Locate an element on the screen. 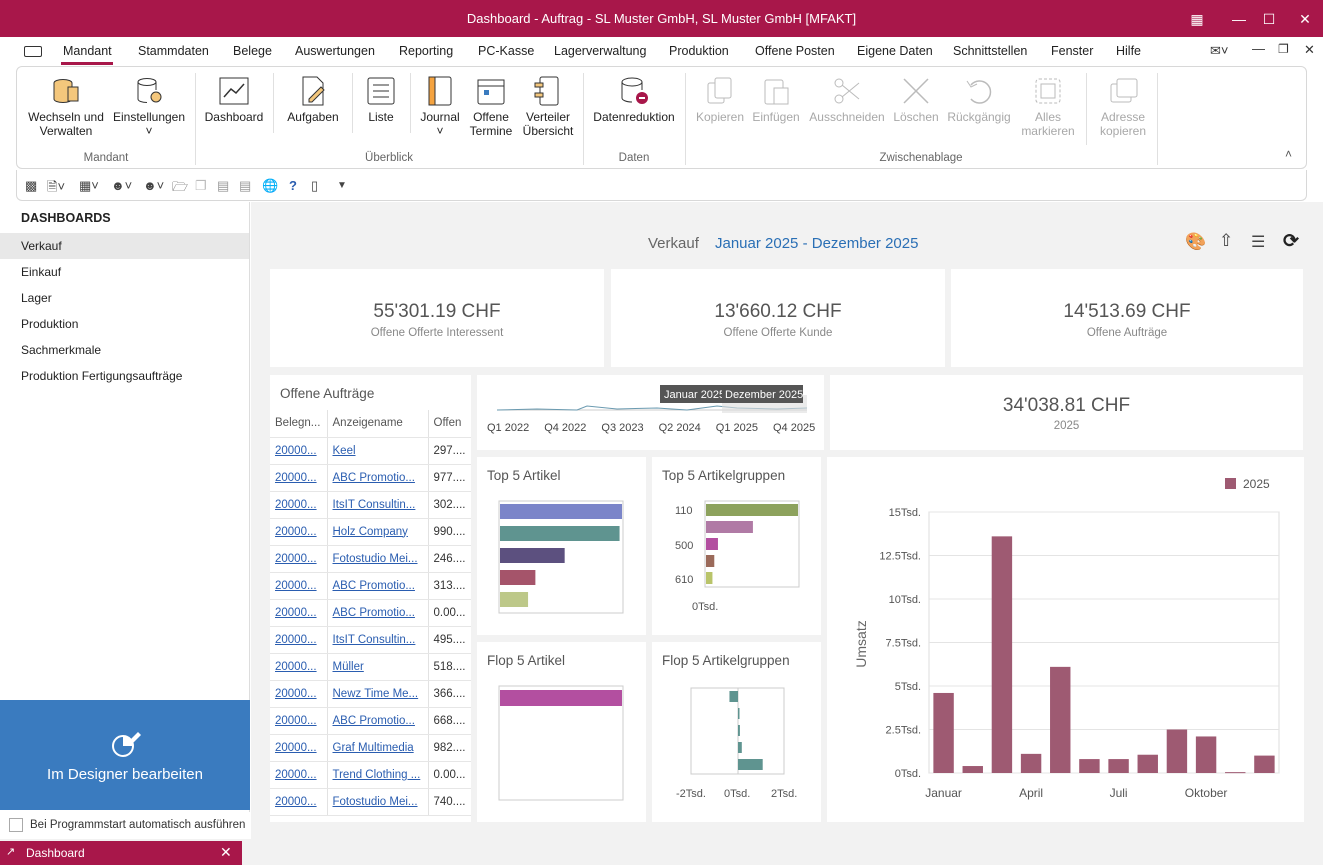 This screenshot has width=1323, height=865. close-button: ✕ is located at coordinates (1305, 19).